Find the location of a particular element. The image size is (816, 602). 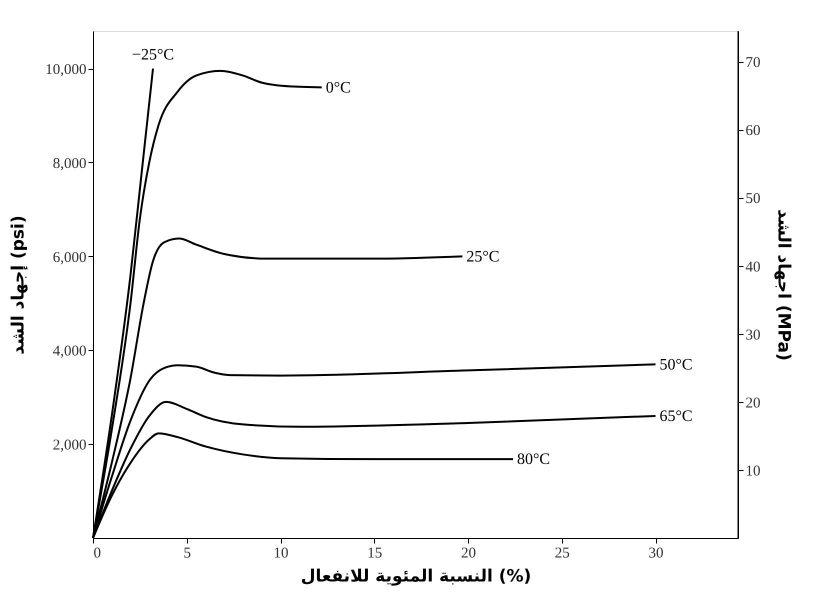

series-label: 25°C is located at coordinates (483, 257).